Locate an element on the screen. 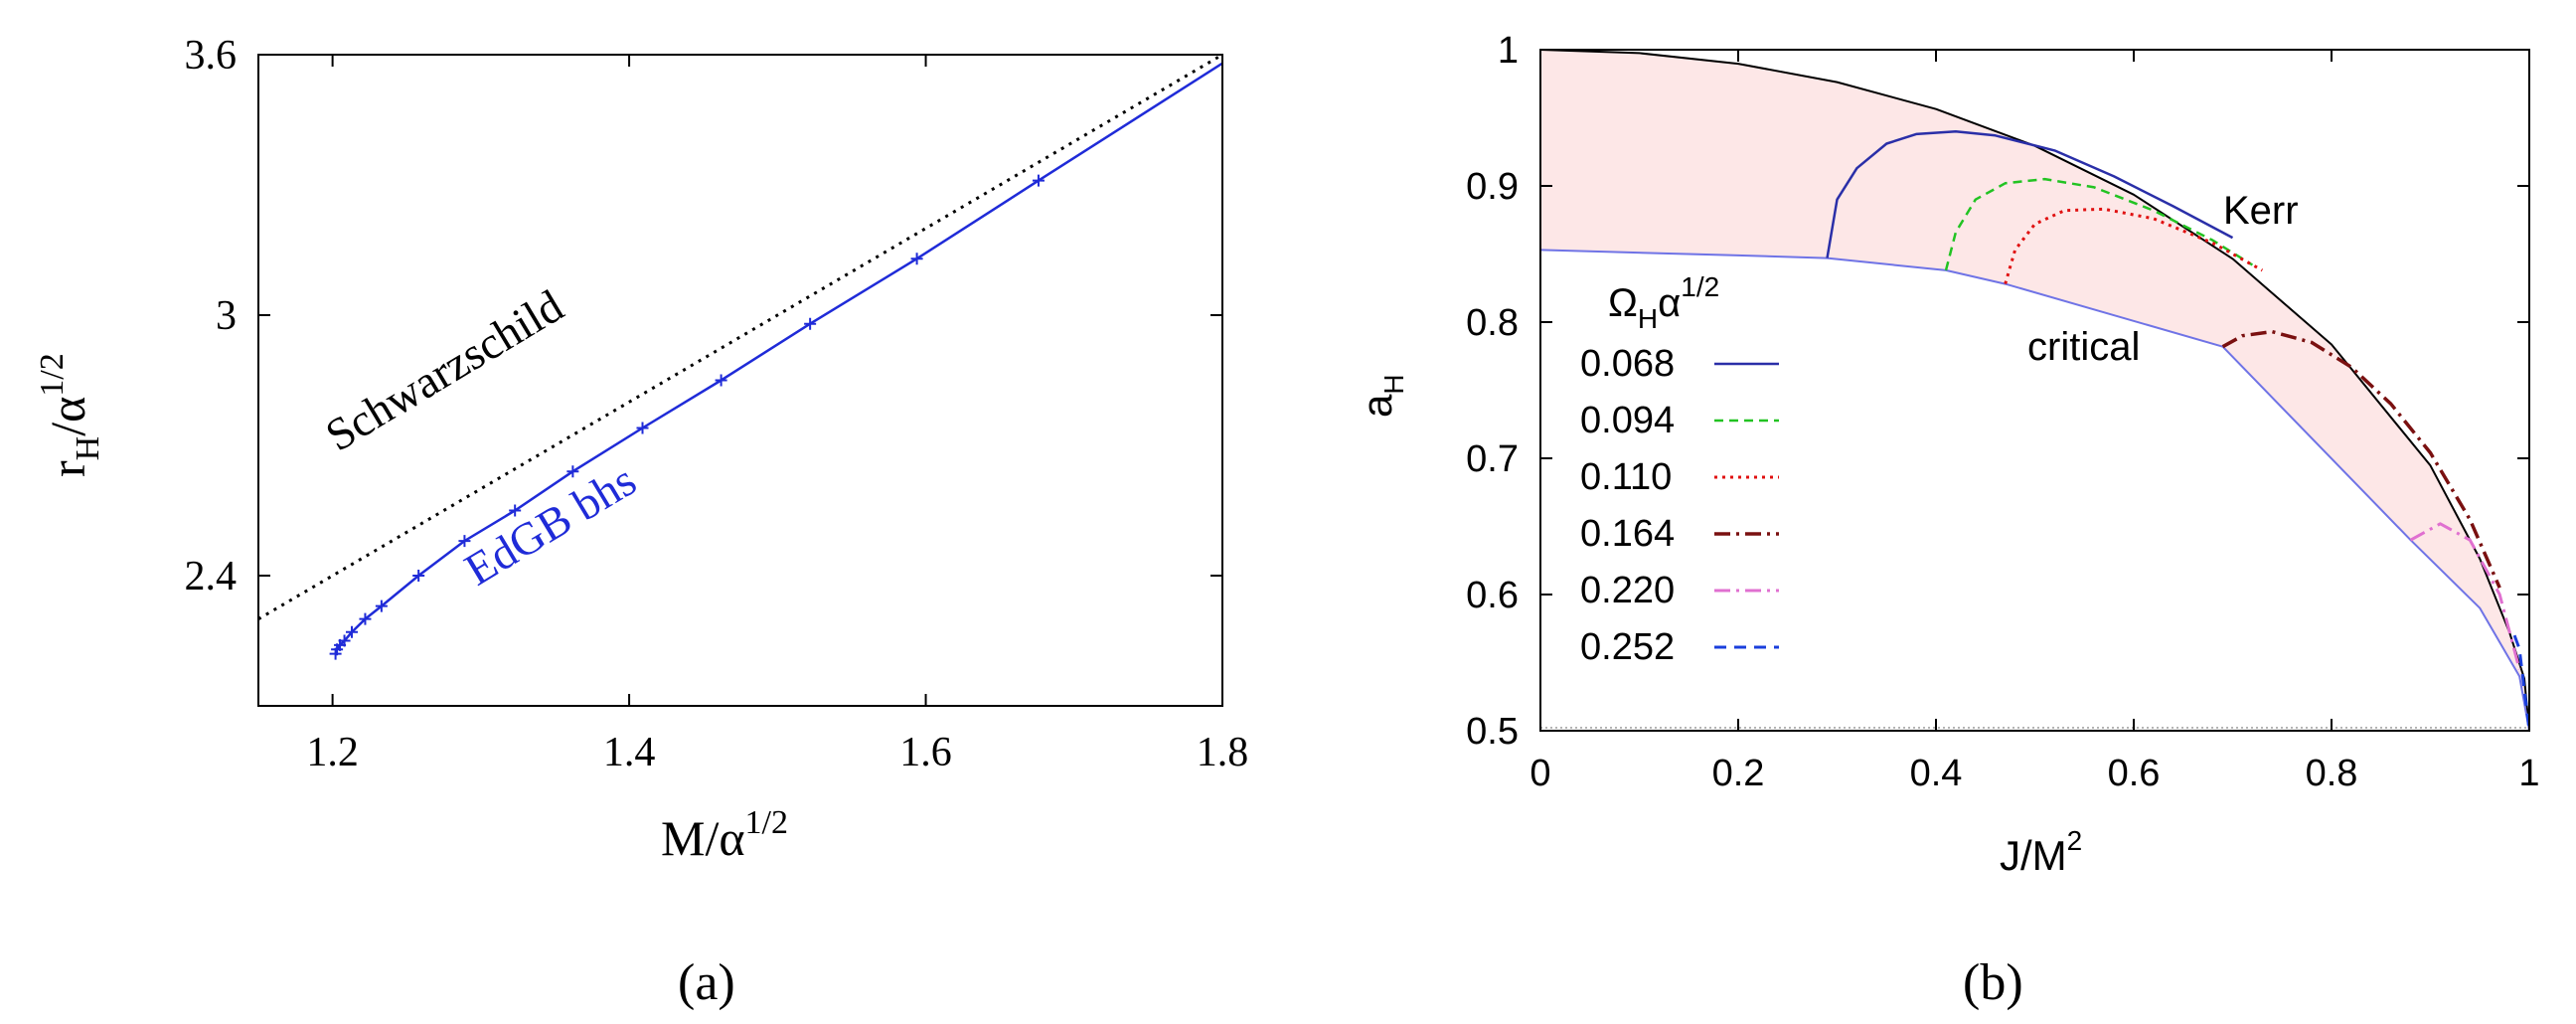 This screenshot has width=2576, height=1024. legend-title: ΩHα1/2 is located at coordinates (1663, 302).